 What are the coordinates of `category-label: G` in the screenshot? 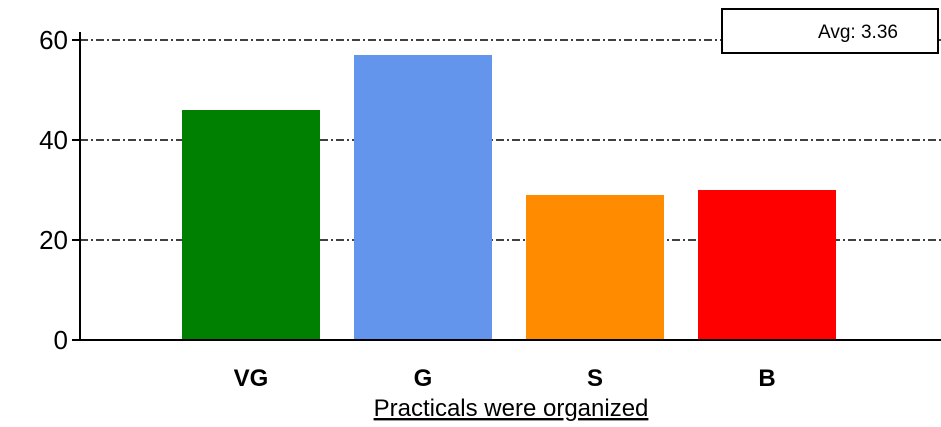 It's located at (423, 378).